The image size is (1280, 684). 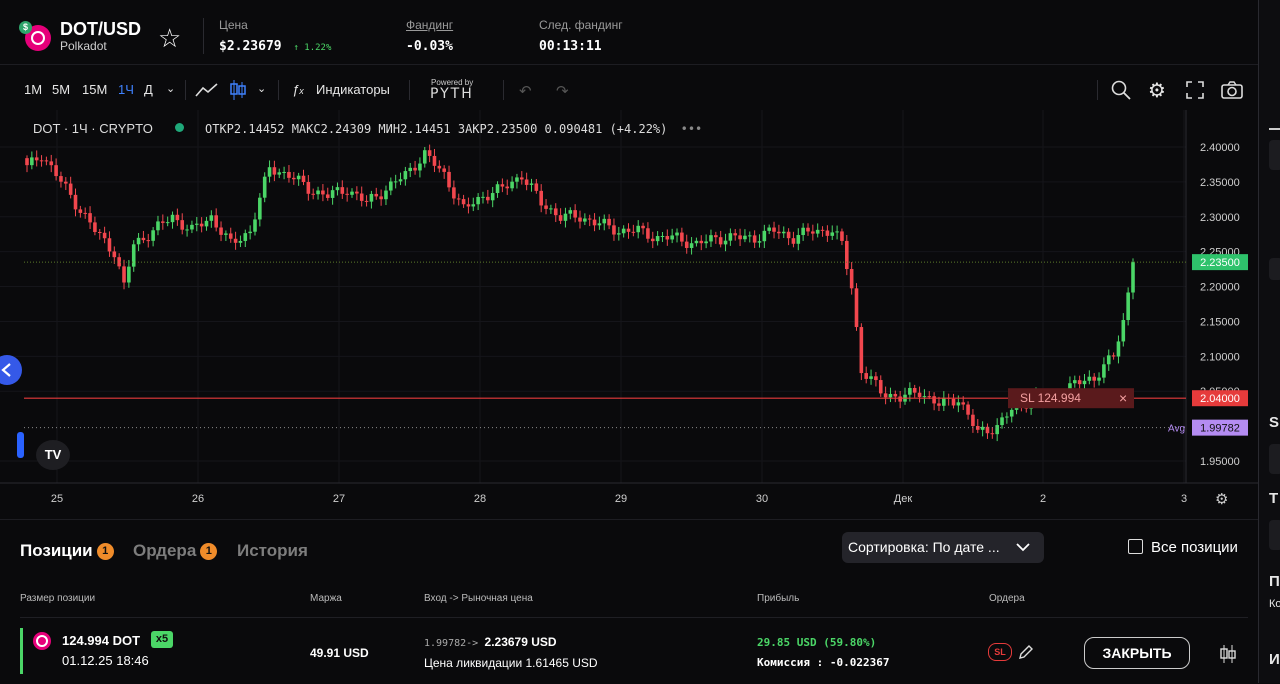 I want to click on axis-settings-gear-icon: ⚙, so click(x=1221, y=499).